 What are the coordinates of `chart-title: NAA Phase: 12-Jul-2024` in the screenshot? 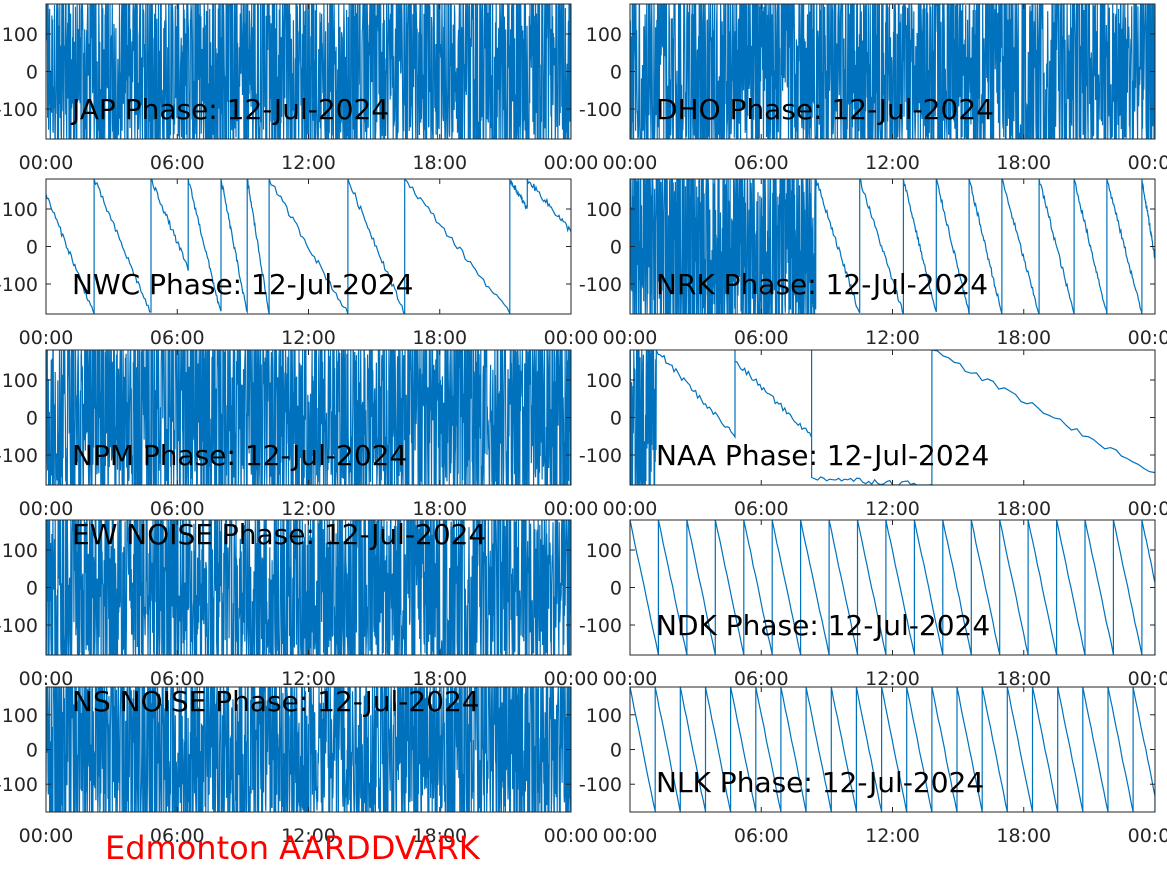 It's located at (822, 455).